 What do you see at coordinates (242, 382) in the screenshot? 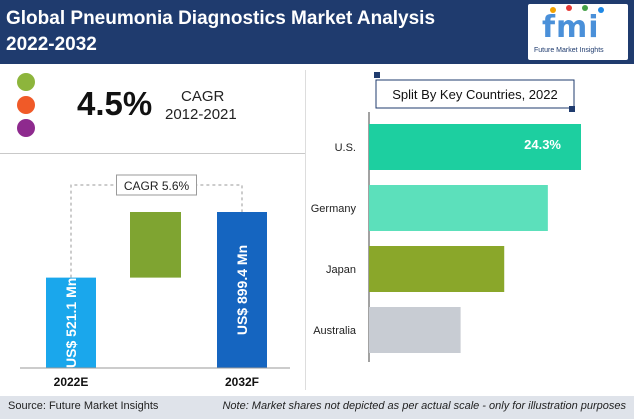
I see `x-tick-label: 2032F` at bounding box center [242, 382].